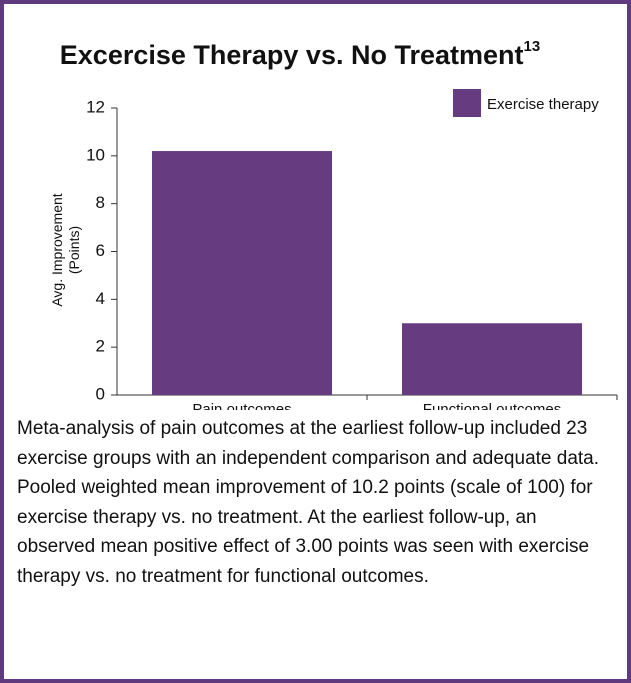  I want to click on title-text: Excercise Therapy vs. No Treatment, so click(292, 55).